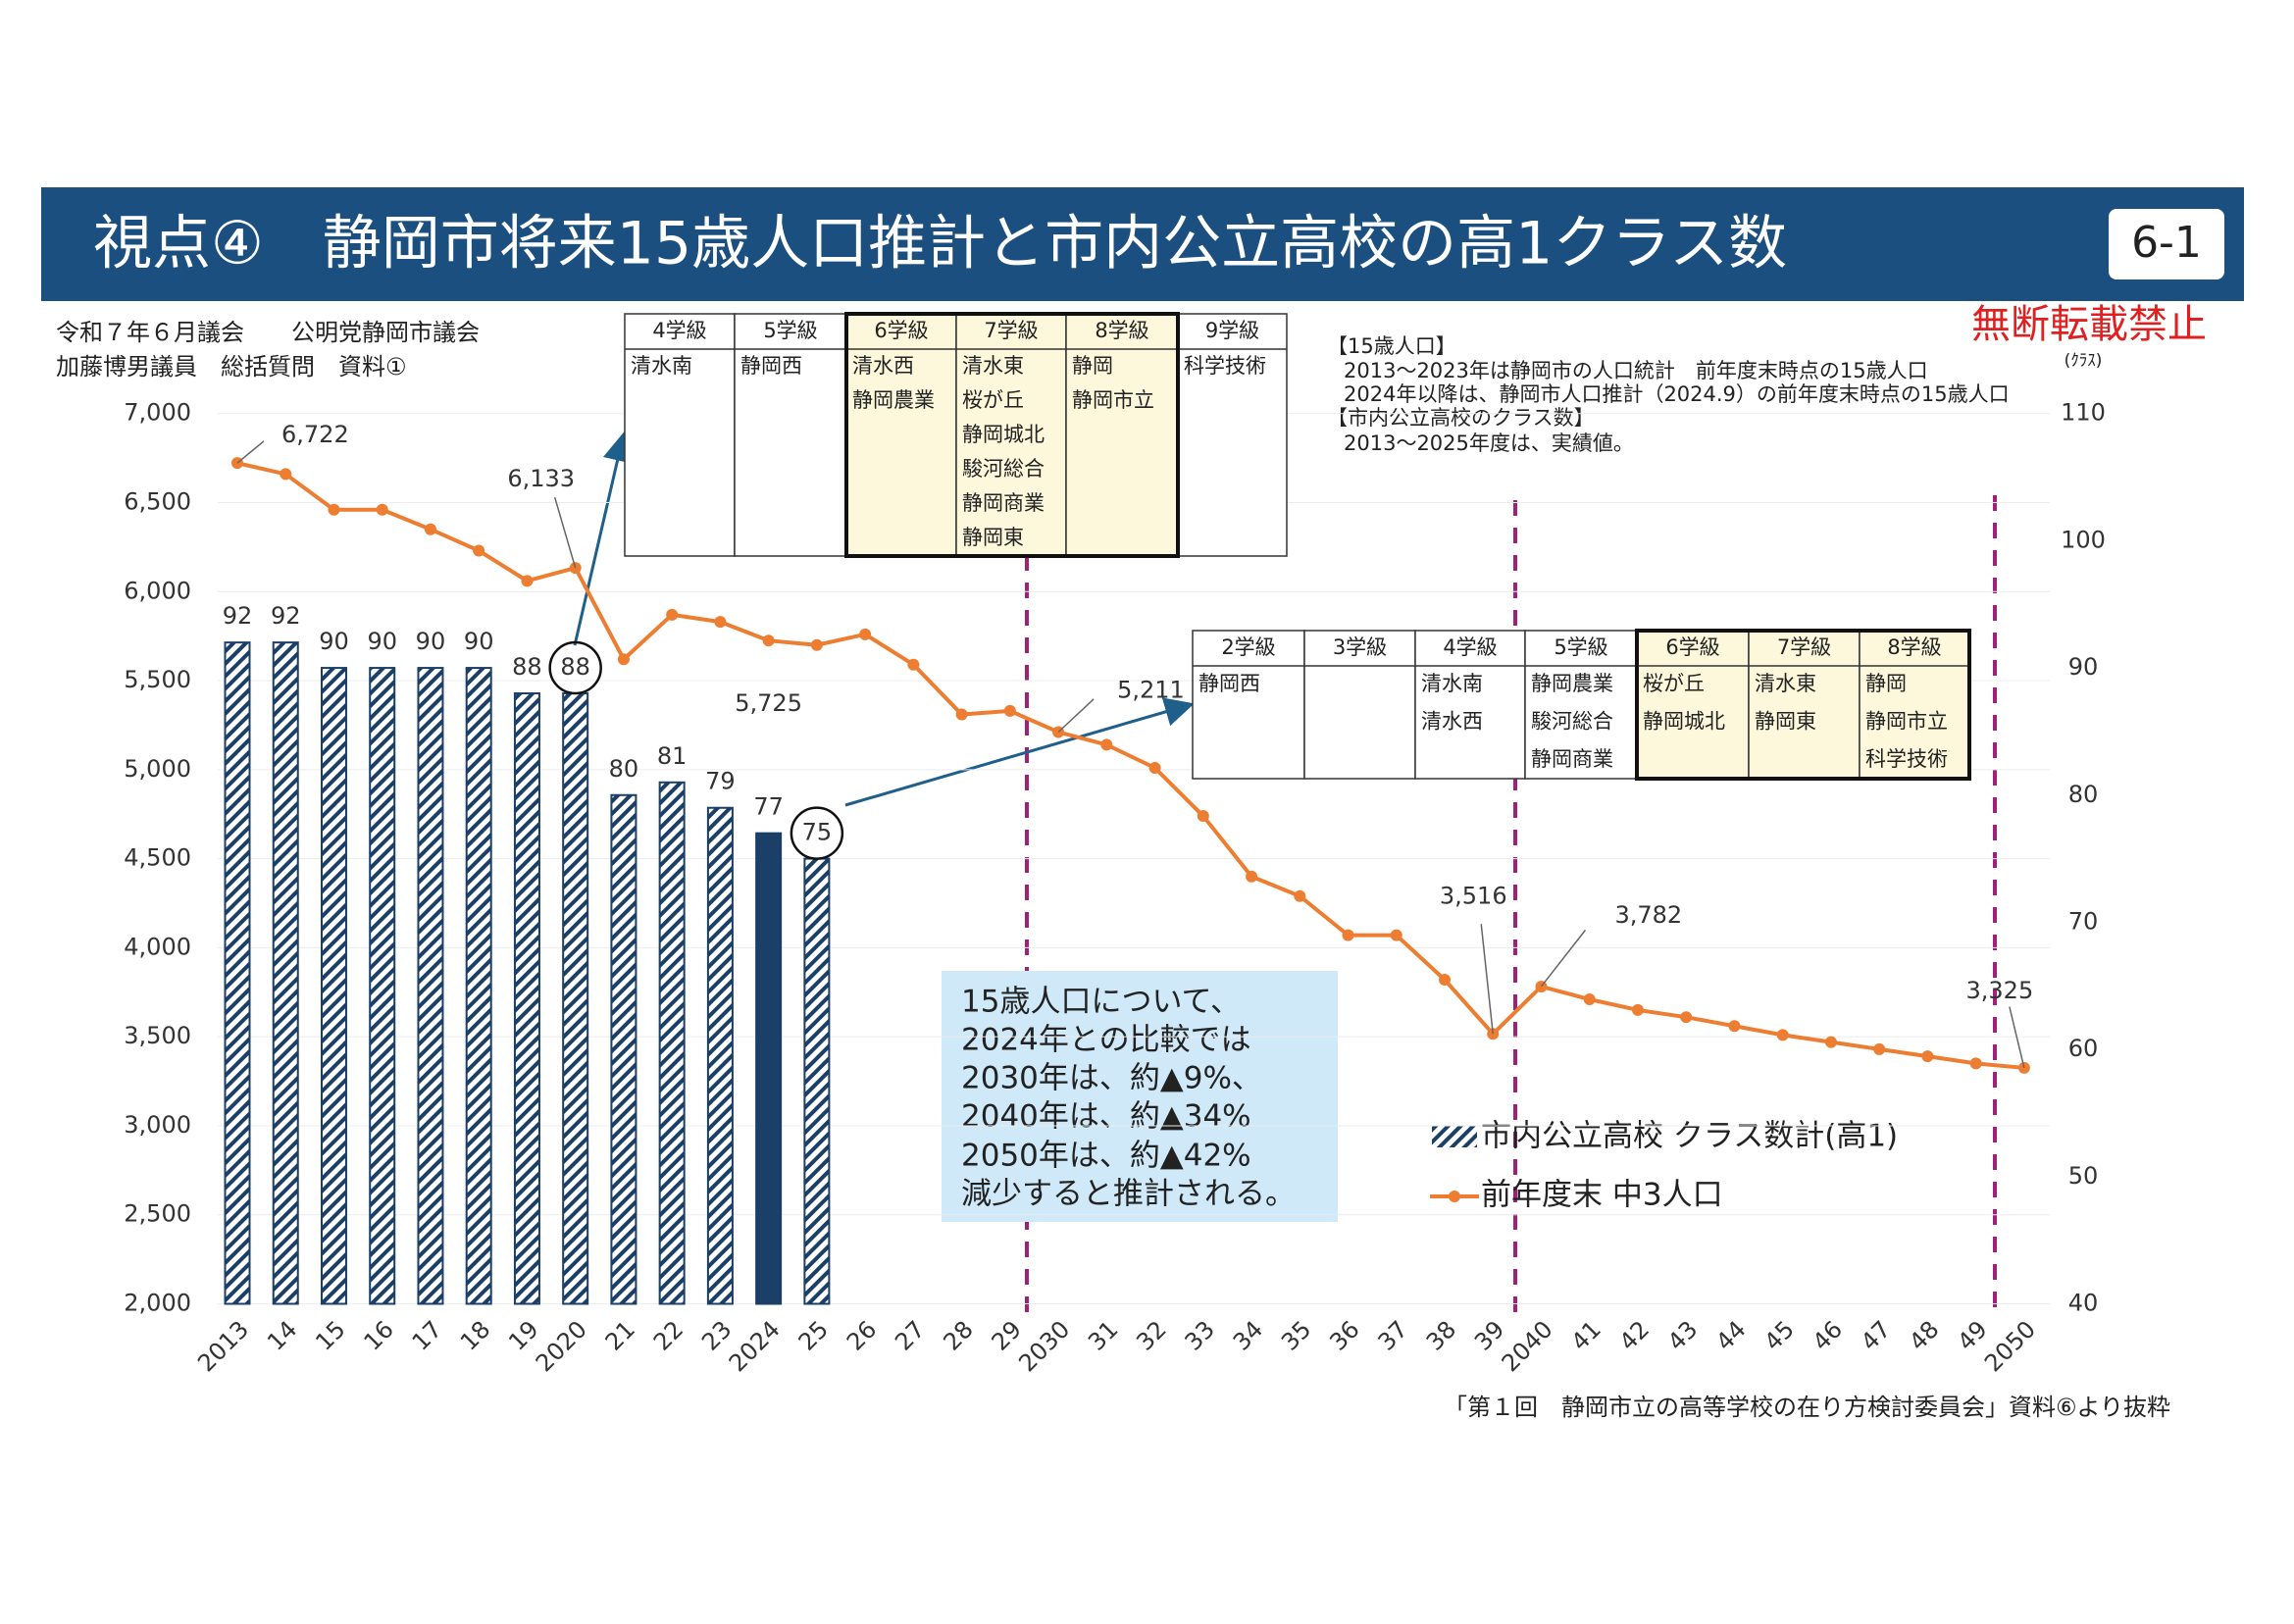  Describe the element at coordinates (575, 667) in the screenshot. I see `bar-label: 88` at that location.